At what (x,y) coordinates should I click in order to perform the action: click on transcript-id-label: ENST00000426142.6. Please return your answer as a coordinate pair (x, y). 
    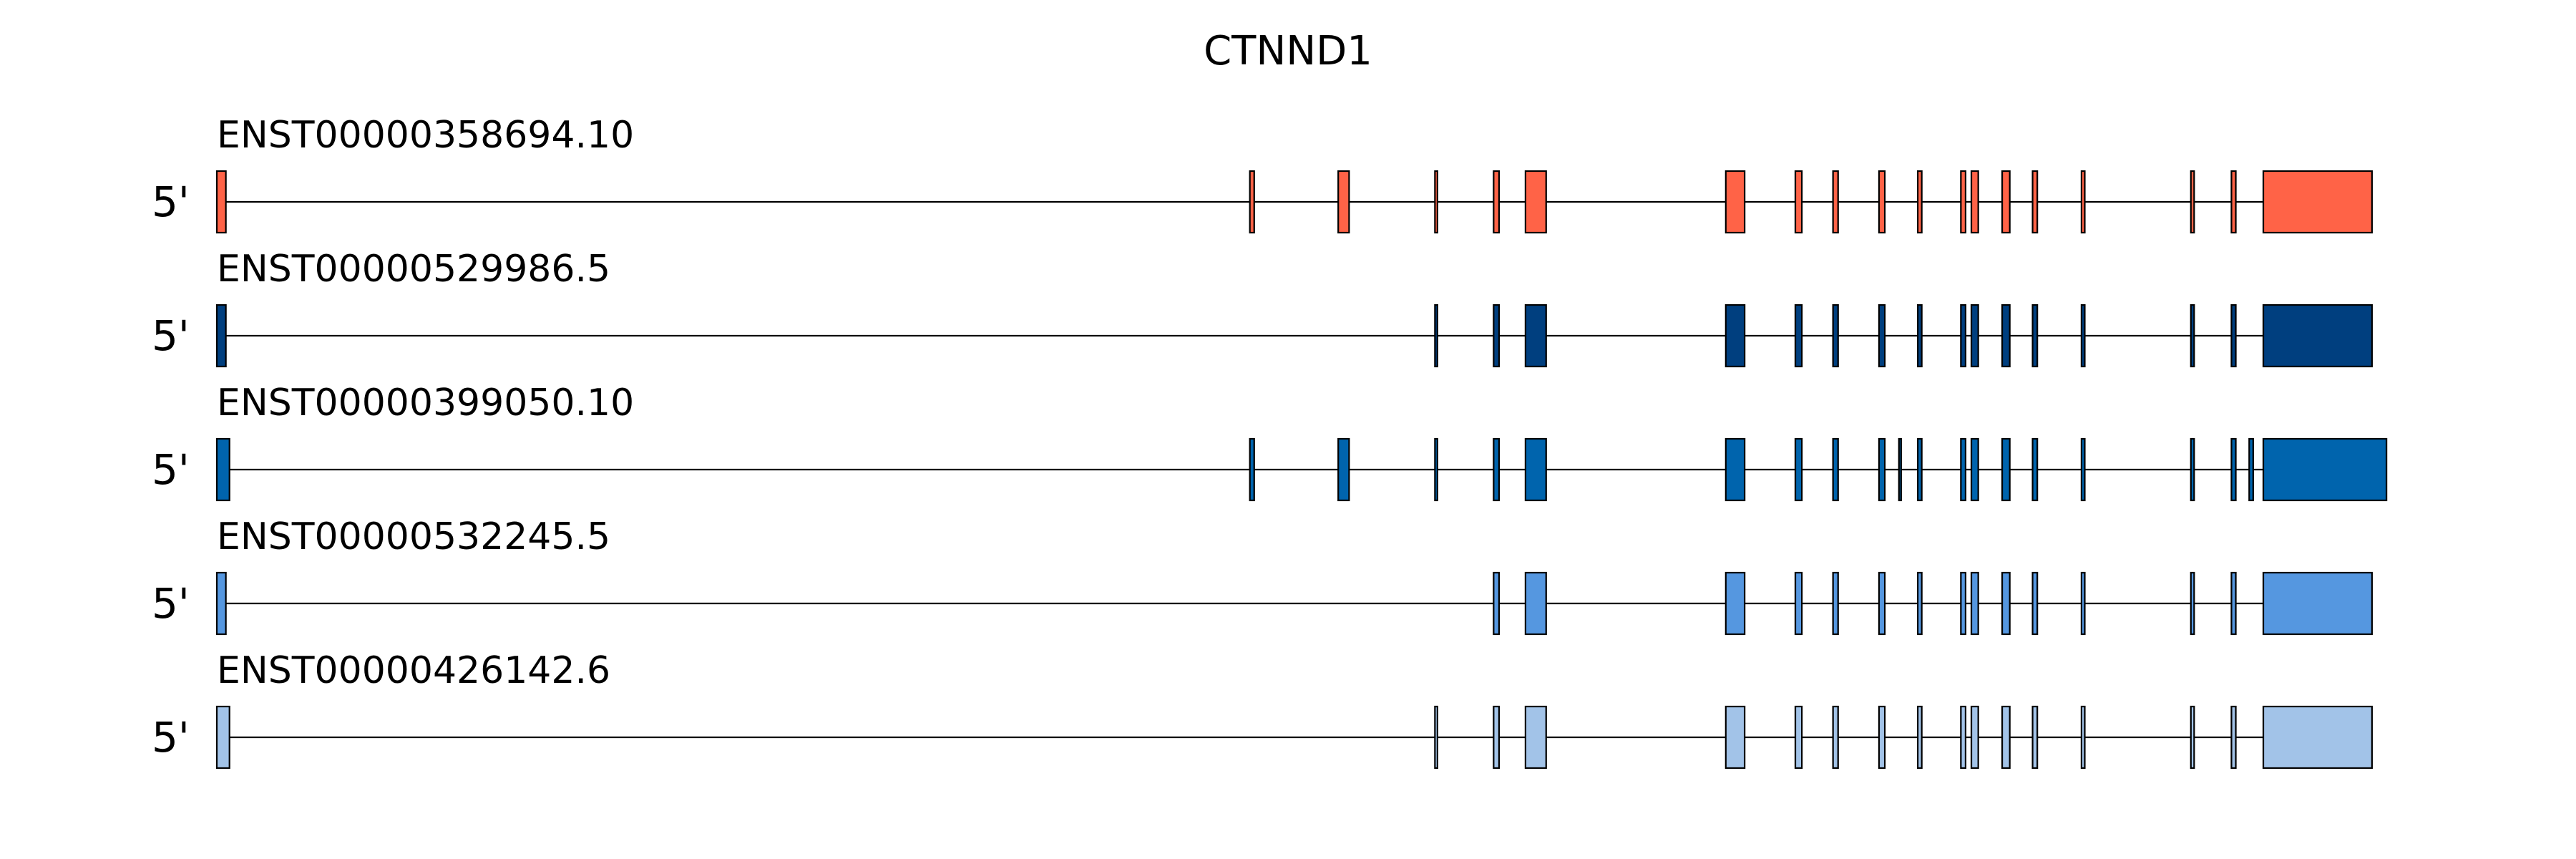
    Looking at the image, I should click on (413, 670).